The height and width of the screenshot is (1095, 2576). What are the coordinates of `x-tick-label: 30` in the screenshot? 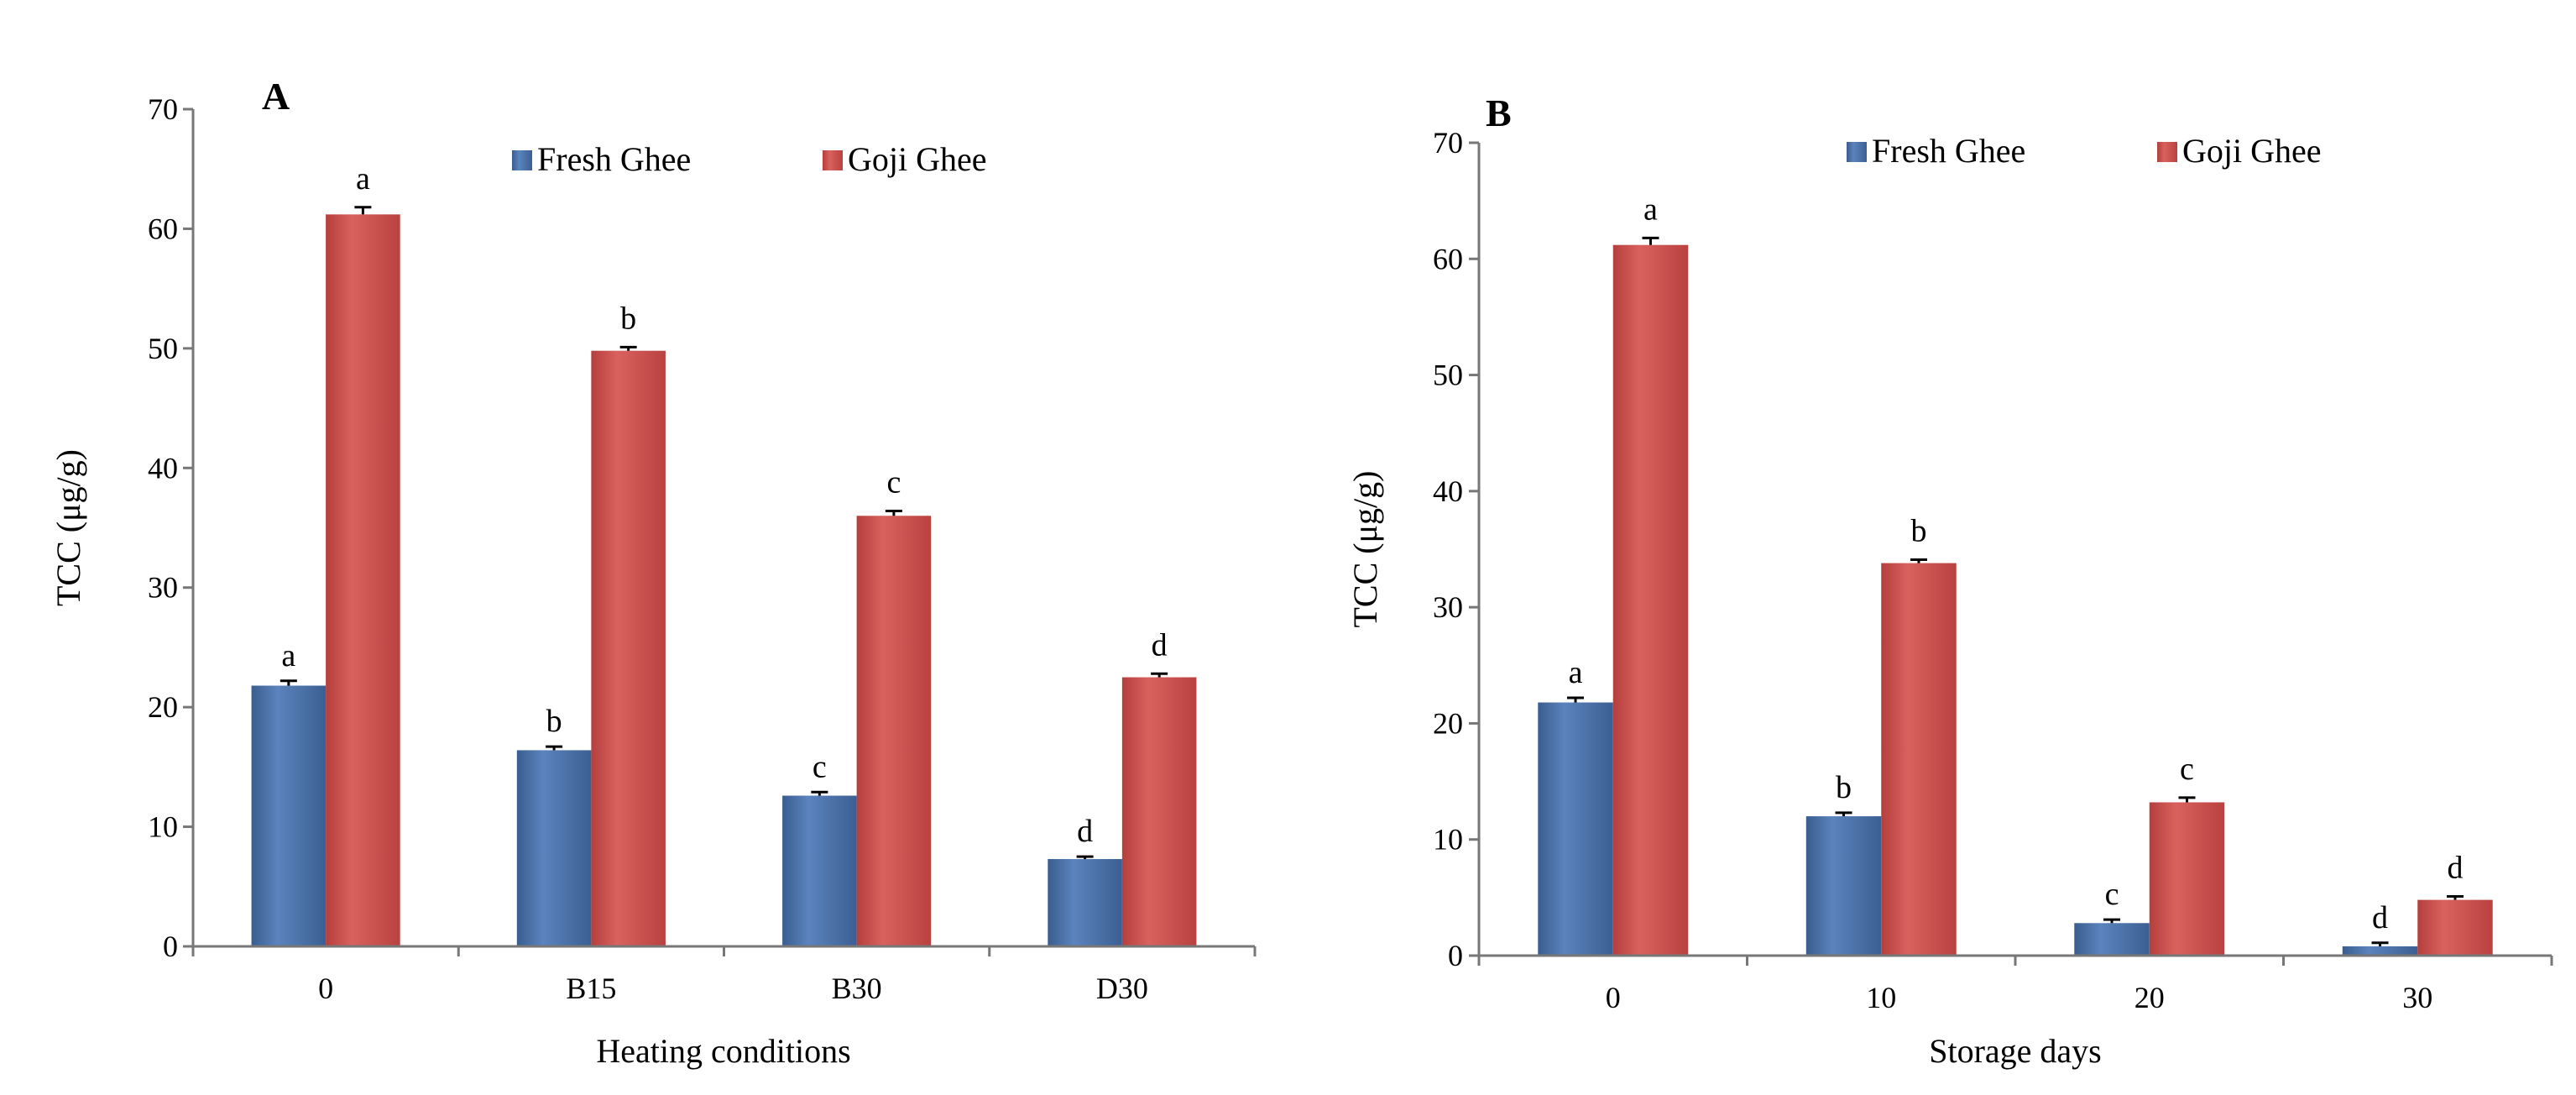 It's located at (2417, 997).